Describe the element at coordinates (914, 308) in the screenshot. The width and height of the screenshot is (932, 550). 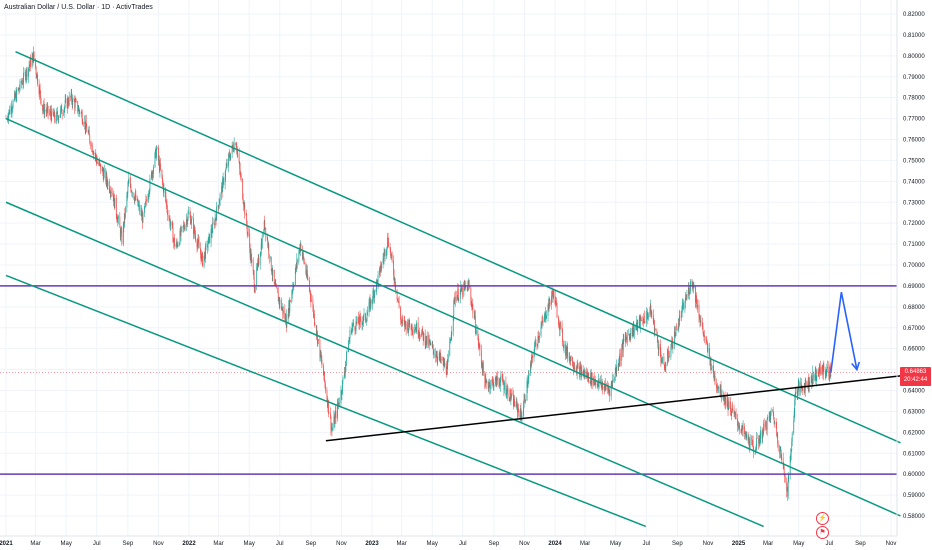
I see `y-tick-label: 0.68000` at that location.